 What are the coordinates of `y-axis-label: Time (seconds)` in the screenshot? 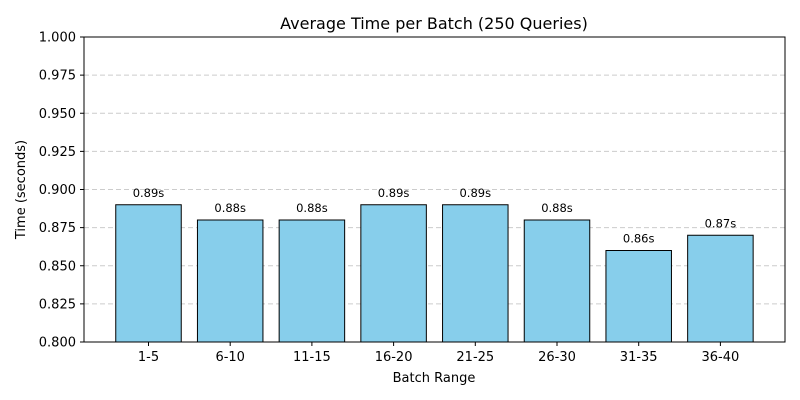 It's located at (21, 190).